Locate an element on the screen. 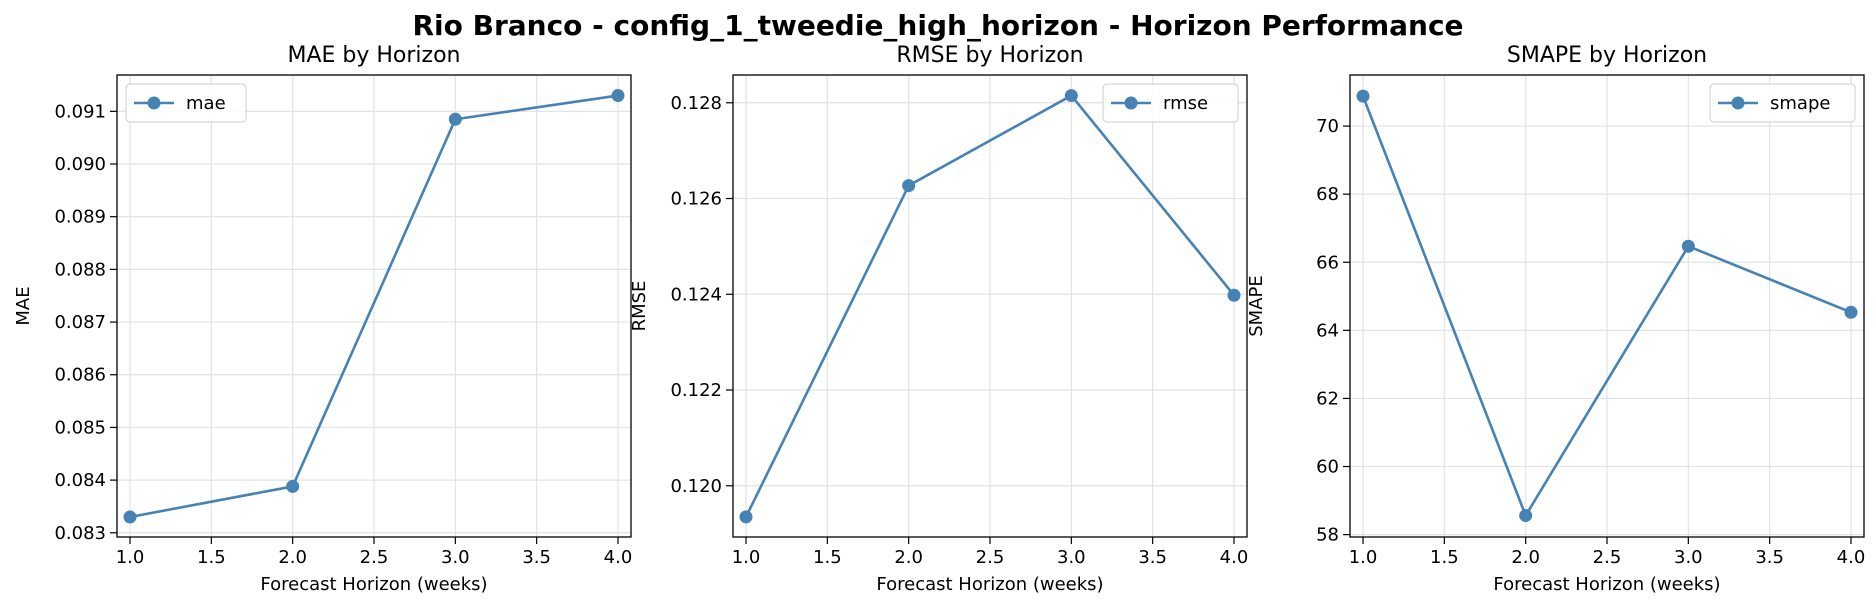 The height and width of the screenshot is (614, 1876). y-tick-label: 0.128 is located at coordinates (696, 103).